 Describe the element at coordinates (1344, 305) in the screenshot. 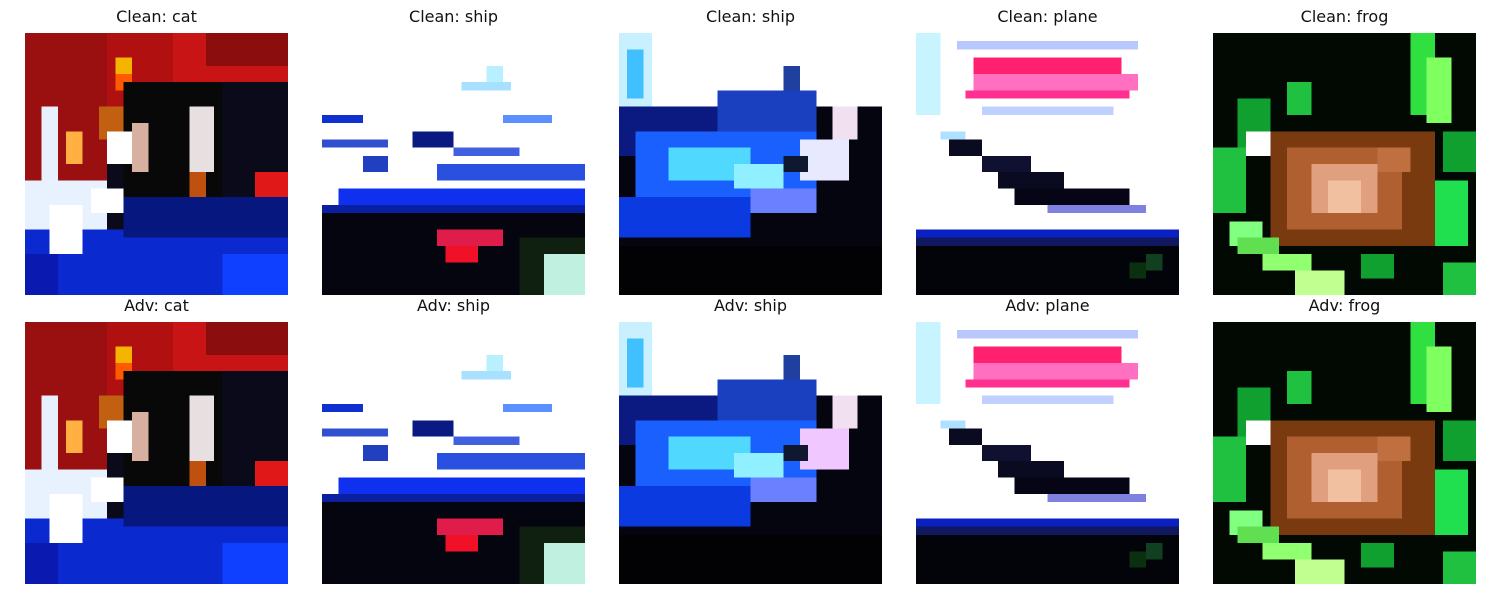

I see `panel-title: Adv: frog` at that location.